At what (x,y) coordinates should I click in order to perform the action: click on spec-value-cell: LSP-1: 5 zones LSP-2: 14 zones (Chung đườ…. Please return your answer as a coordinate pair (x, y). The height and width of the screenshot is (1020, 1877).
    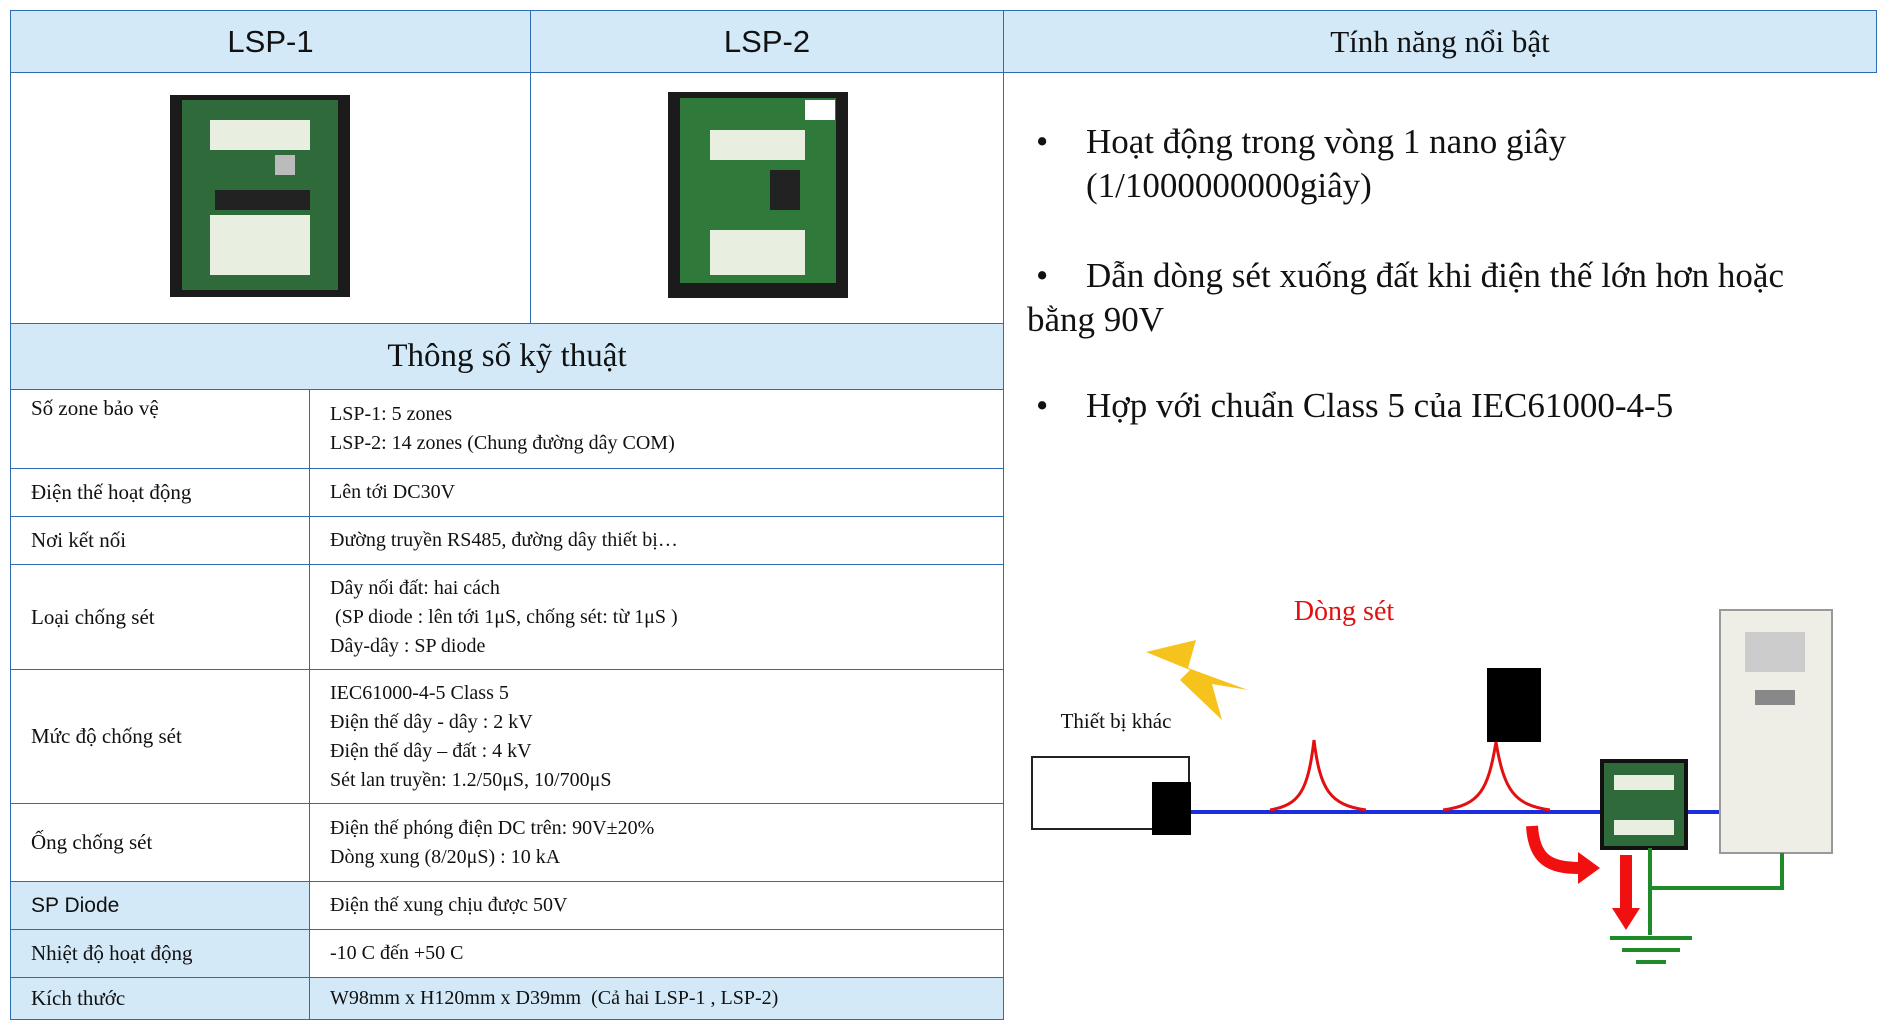
    Looking at the image, I should click on (656, 429).